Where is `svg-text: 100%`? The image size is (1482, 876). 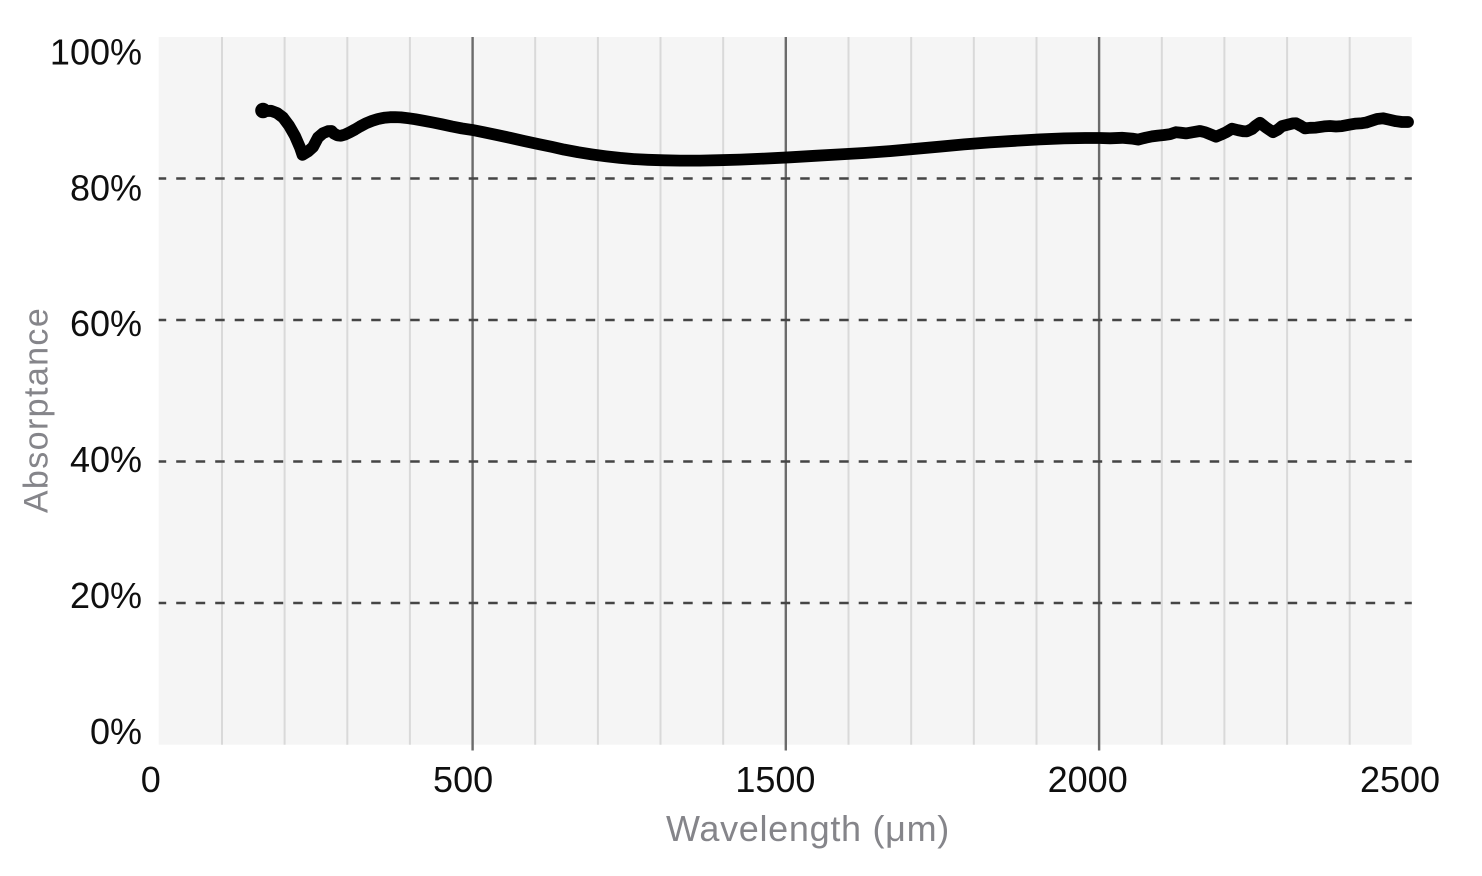
svg-text: 100% is located at coordinates (96, 51).